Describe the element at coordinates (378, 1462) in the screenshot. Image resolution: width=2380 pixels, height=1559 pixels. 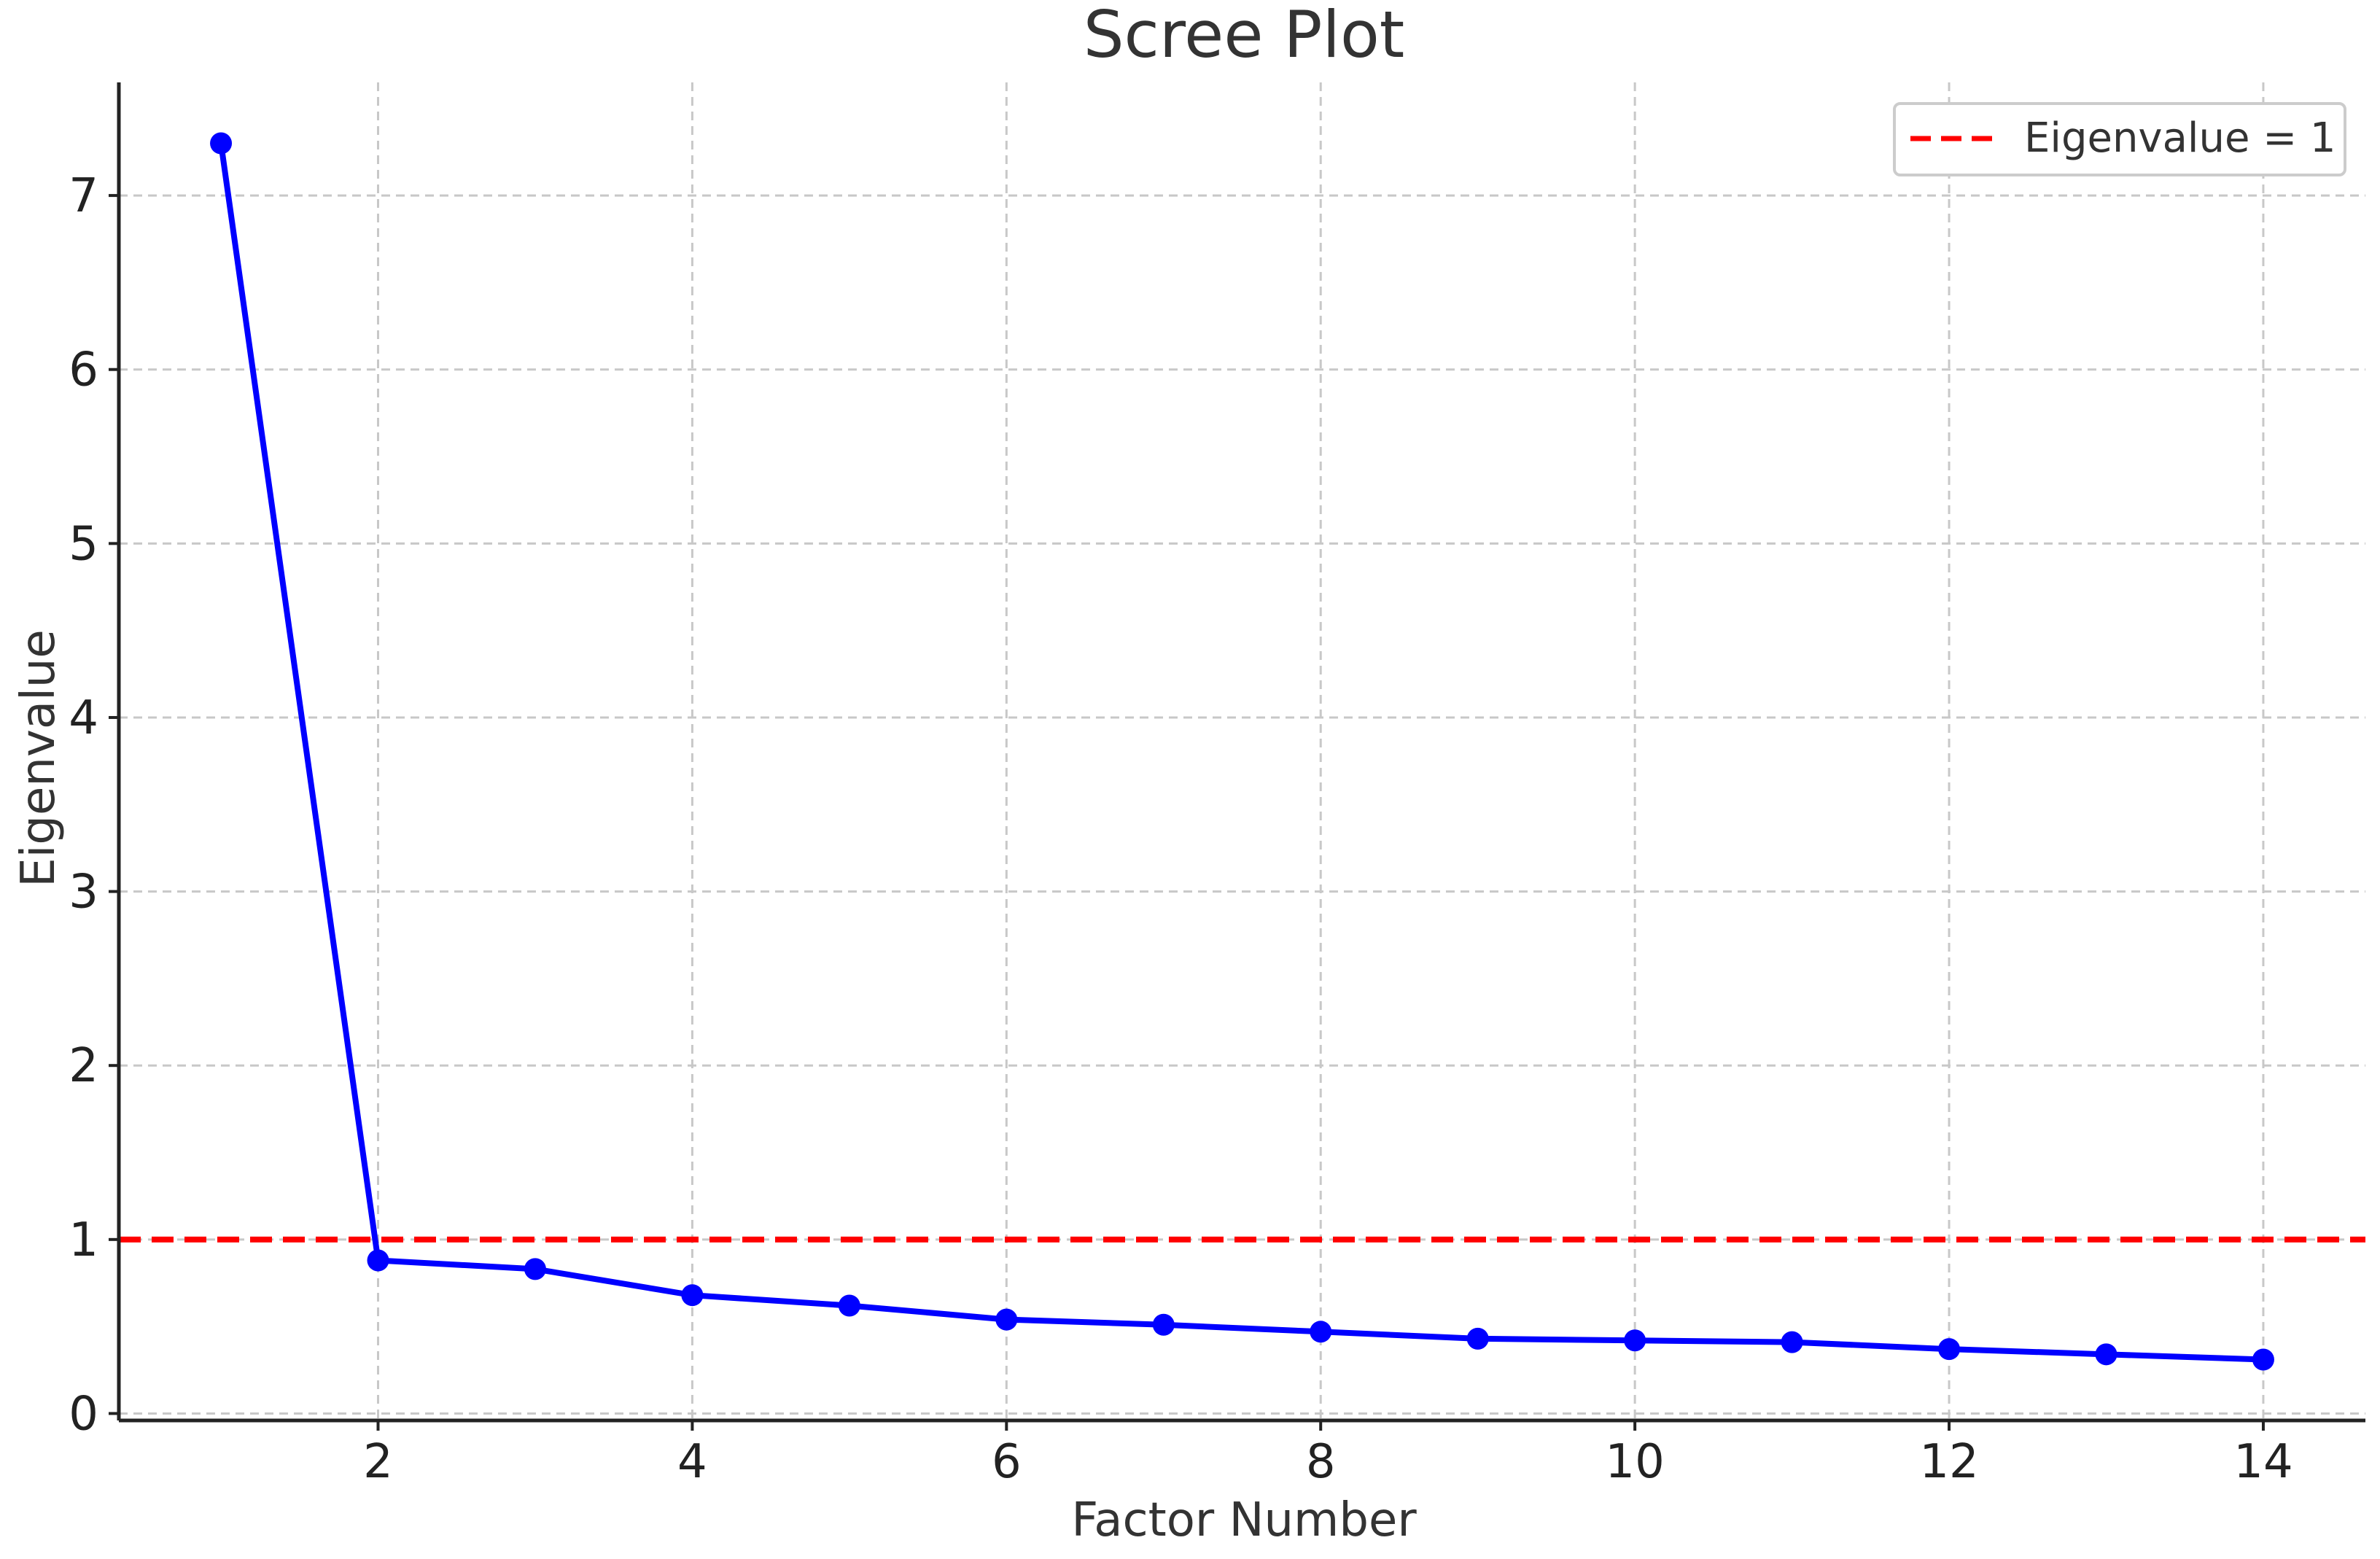
I see `x-tick-label-2: 2` at that location.